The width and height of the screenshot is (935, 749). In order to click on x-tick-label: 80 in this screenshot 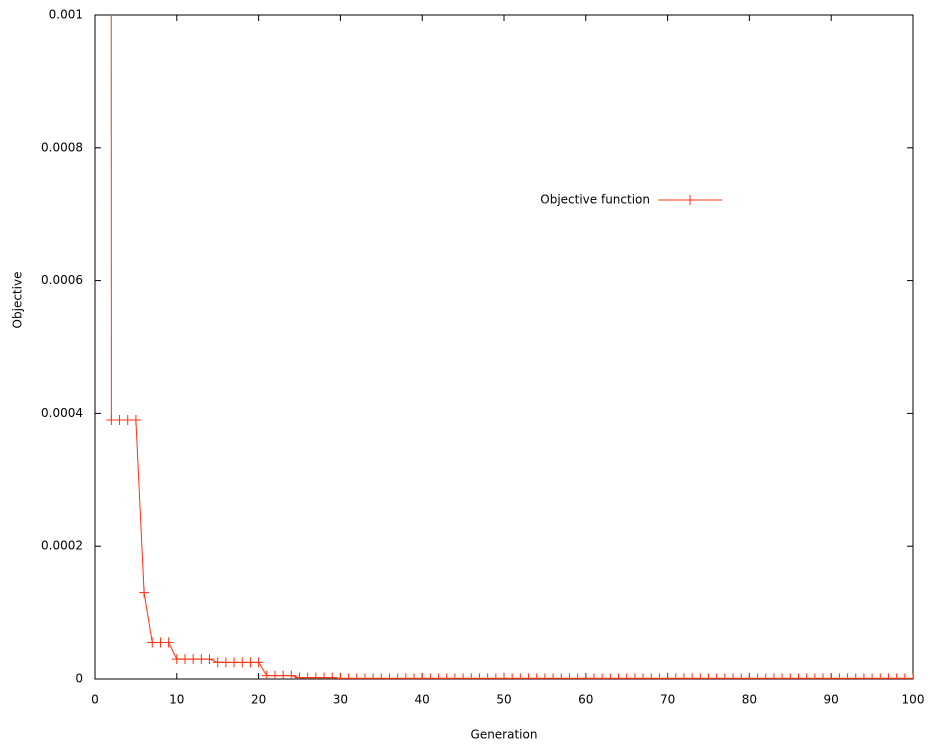, I will do `click(749, 700)`.